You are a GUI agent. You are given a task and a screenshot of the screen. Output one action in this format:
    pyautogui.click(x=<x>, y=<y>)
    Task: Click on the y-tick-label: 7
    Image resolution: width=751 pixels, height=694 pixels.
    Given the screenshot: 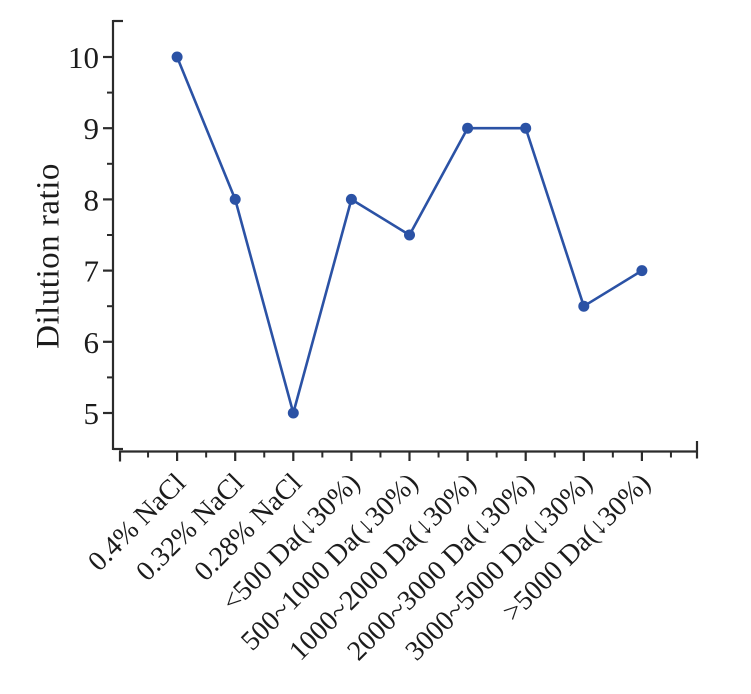 What is the action you would take?
    pyautogui.click(x=92, y=271)
    